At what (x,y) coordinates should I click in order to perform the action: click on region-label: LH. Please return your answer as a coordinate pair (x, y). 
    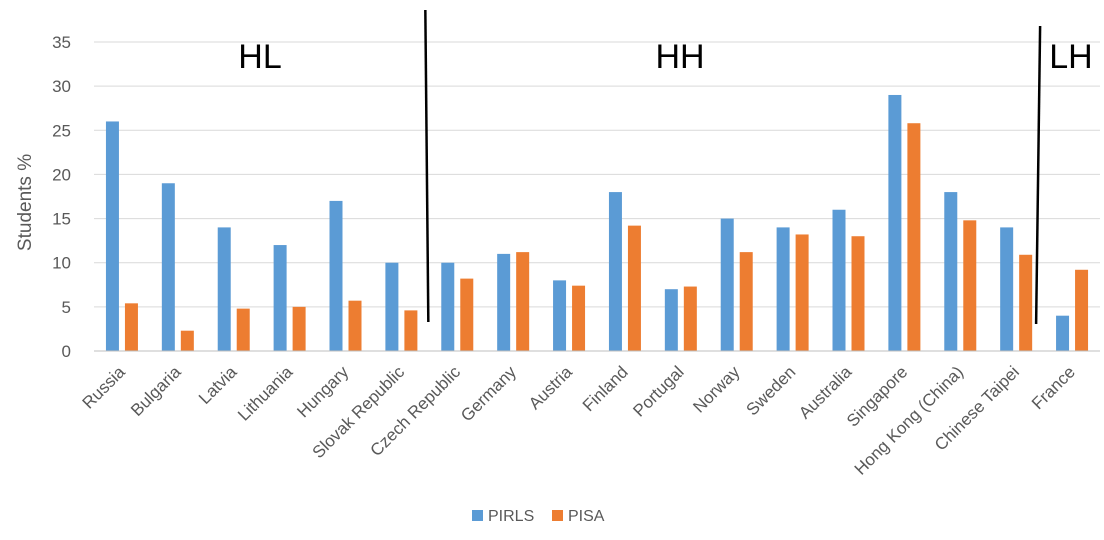
    Looking at the image, I should click on (1070, 57).